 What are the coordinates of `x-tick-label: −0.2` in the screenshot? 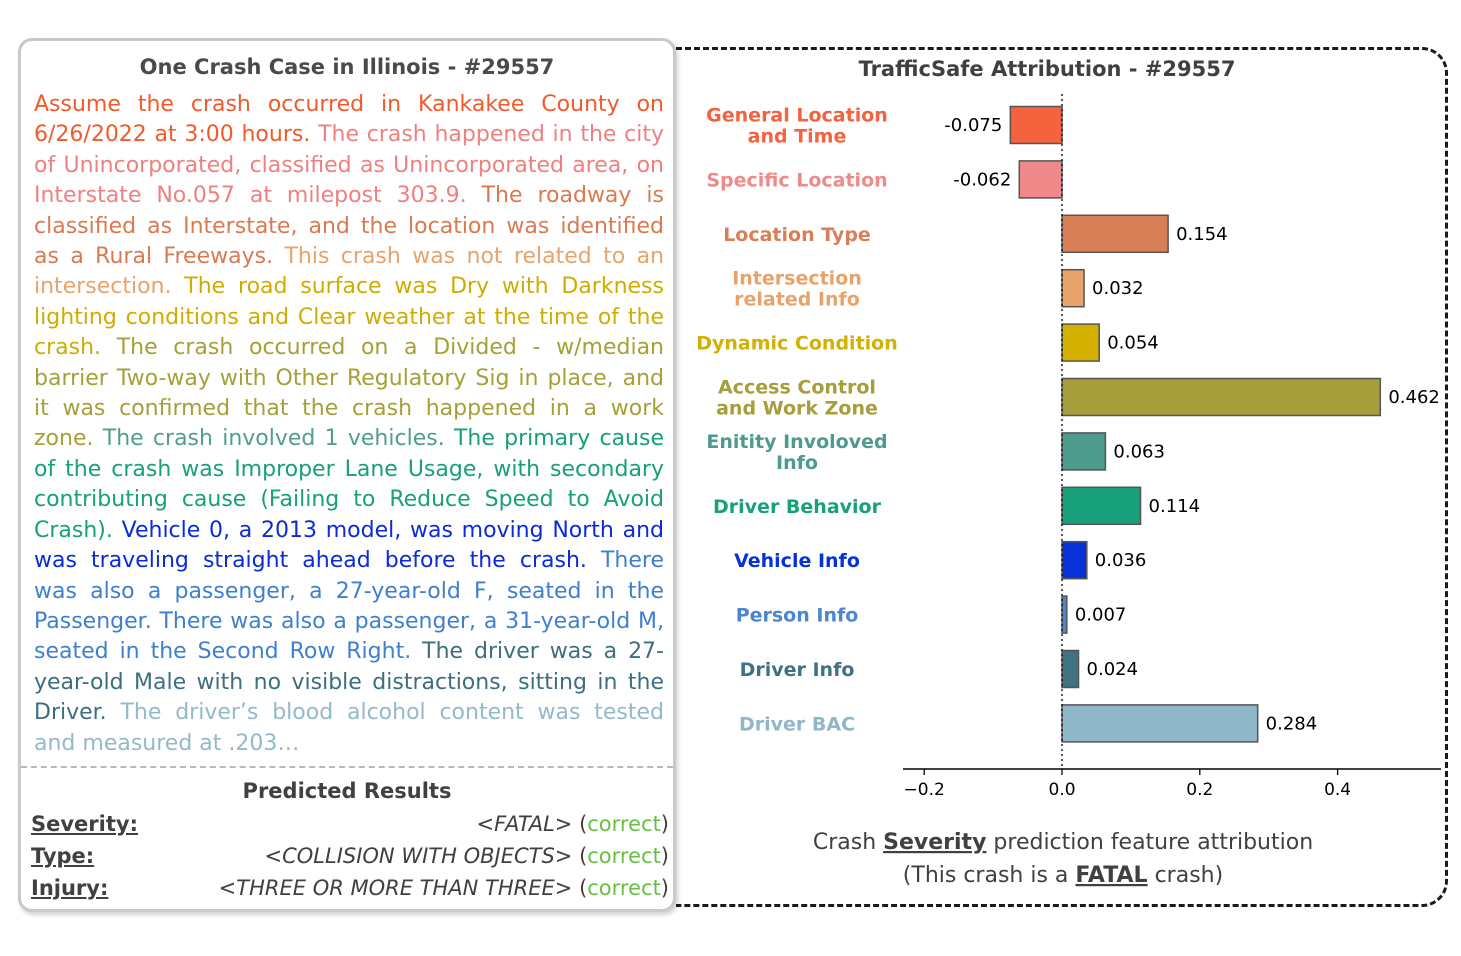 It's located at (924, 790).